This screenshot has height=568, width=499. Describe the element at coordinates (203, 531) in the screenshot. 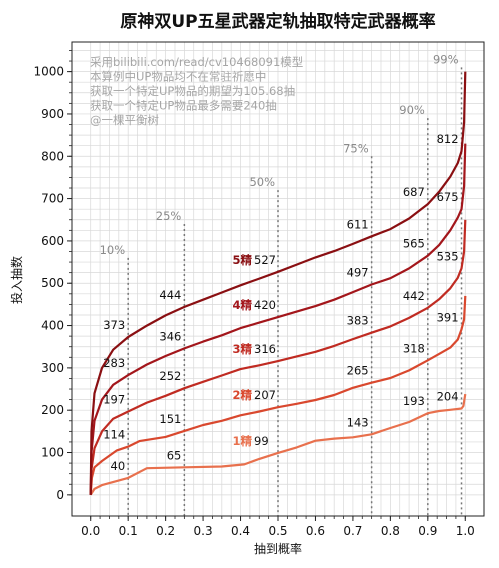

I see `x-tick-label: 0.3` at that location.